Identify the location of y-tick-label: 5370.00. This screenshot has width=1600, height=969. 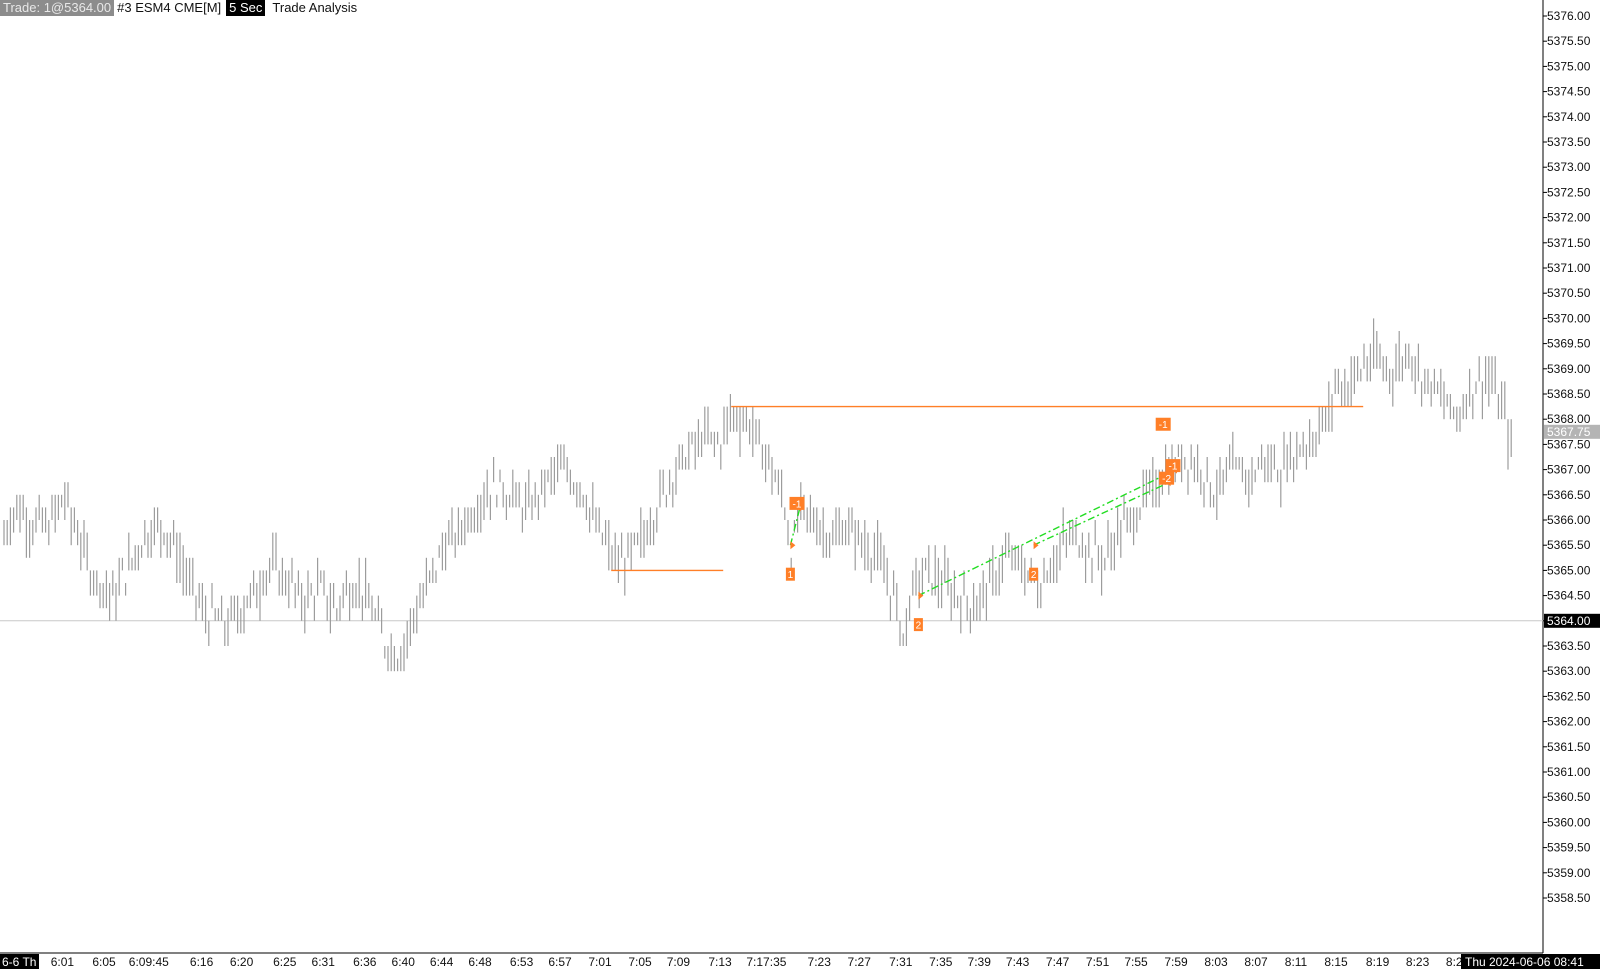
(1569, 318).